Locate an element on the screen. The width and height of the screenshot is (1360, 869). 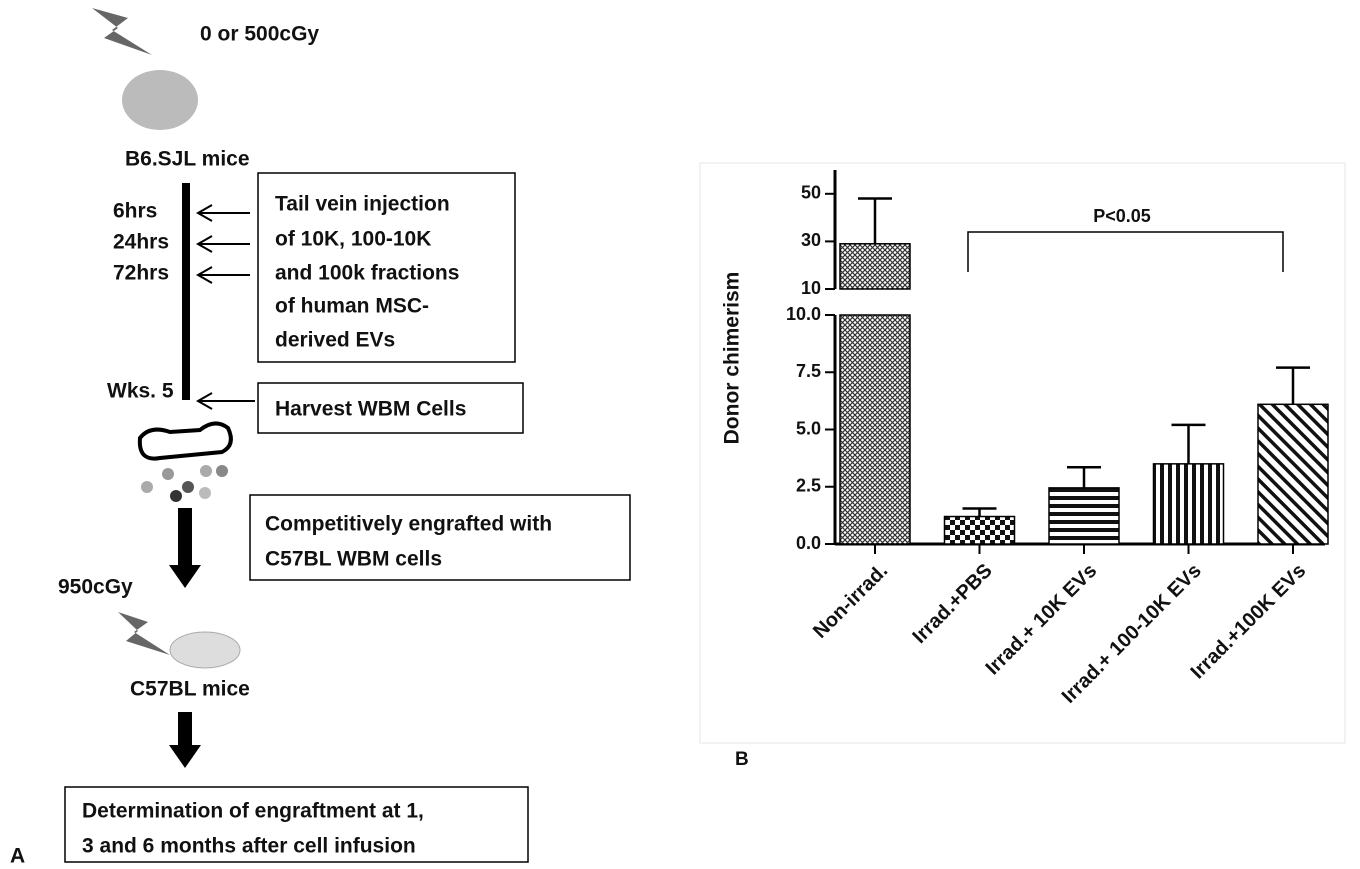
box-text: of 10K, 100-10K is located at coordinates (353, 239).